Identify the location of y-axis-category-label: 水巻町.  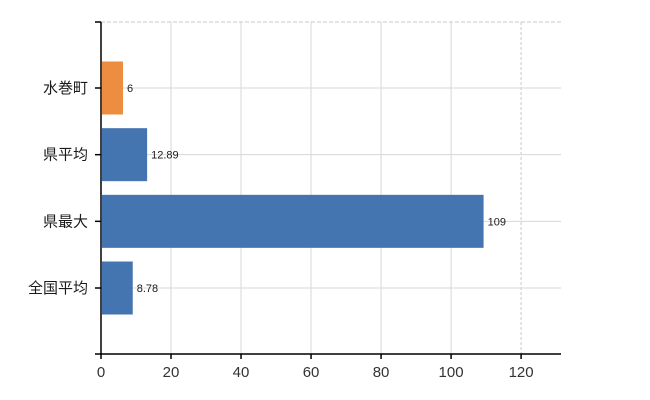
(65, 88).